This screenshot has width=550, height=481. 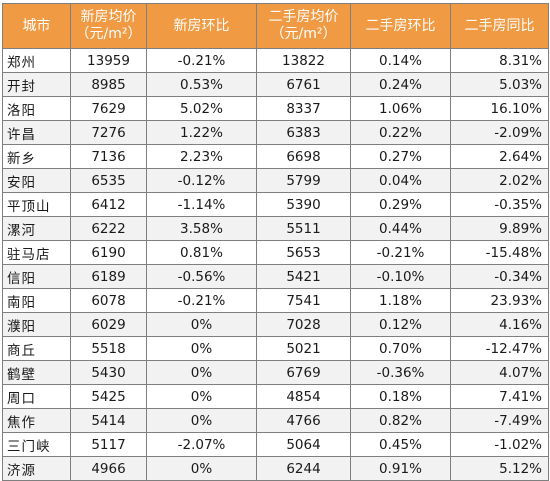 What do you see at coordinates (36, 60) in the screenshot?
I see `city-cell: 郑州` at bounding box center [36, 60].